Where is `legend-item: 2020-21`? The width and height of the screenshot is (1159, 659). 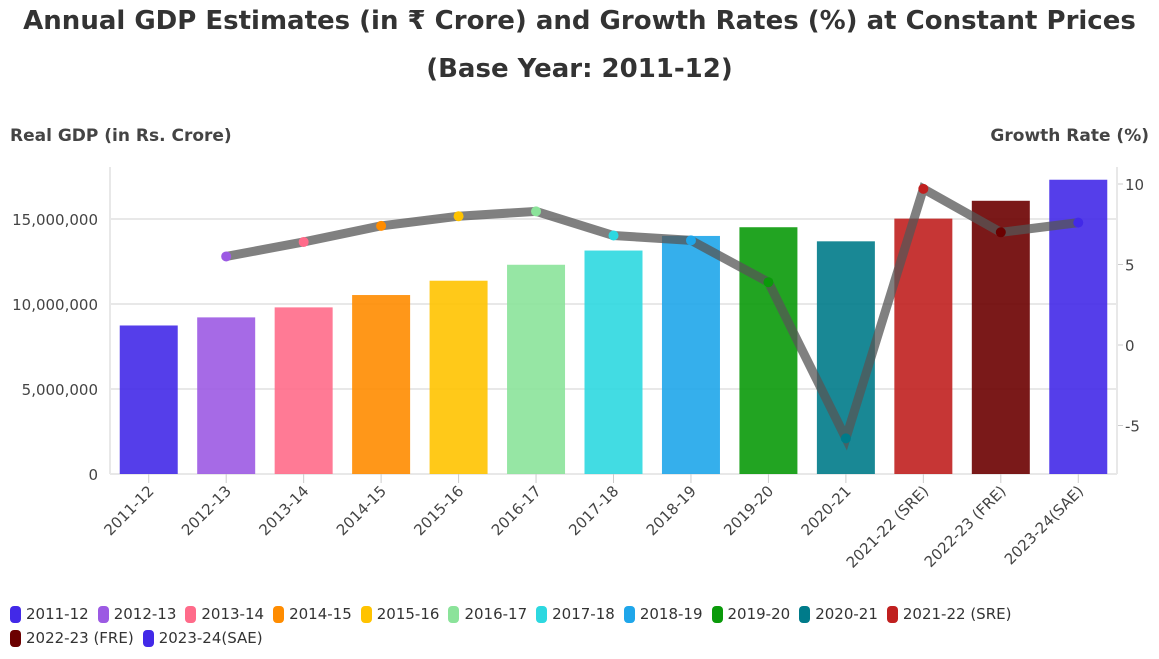
legend-item: 2020-21 is located at coordinates (838, 614).